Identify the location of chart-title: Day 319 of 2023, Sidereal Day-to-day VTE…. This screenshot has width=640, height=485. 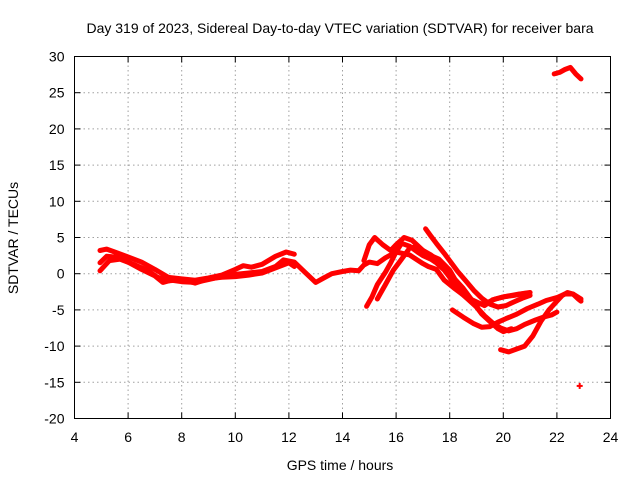
(339, 28).